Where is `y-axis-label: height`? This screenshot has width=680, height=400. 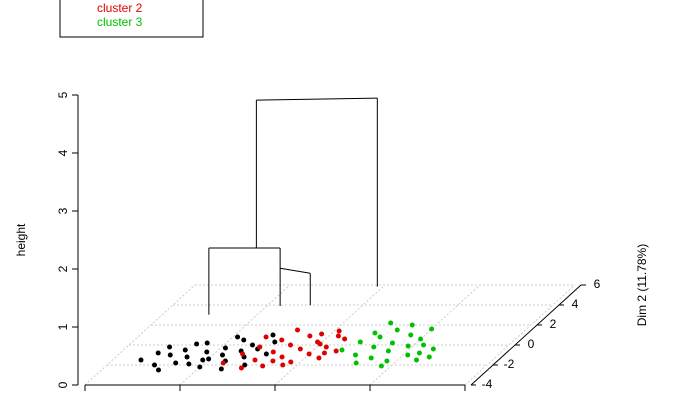 y-axis-label: height is located at coordinates (21, 239).